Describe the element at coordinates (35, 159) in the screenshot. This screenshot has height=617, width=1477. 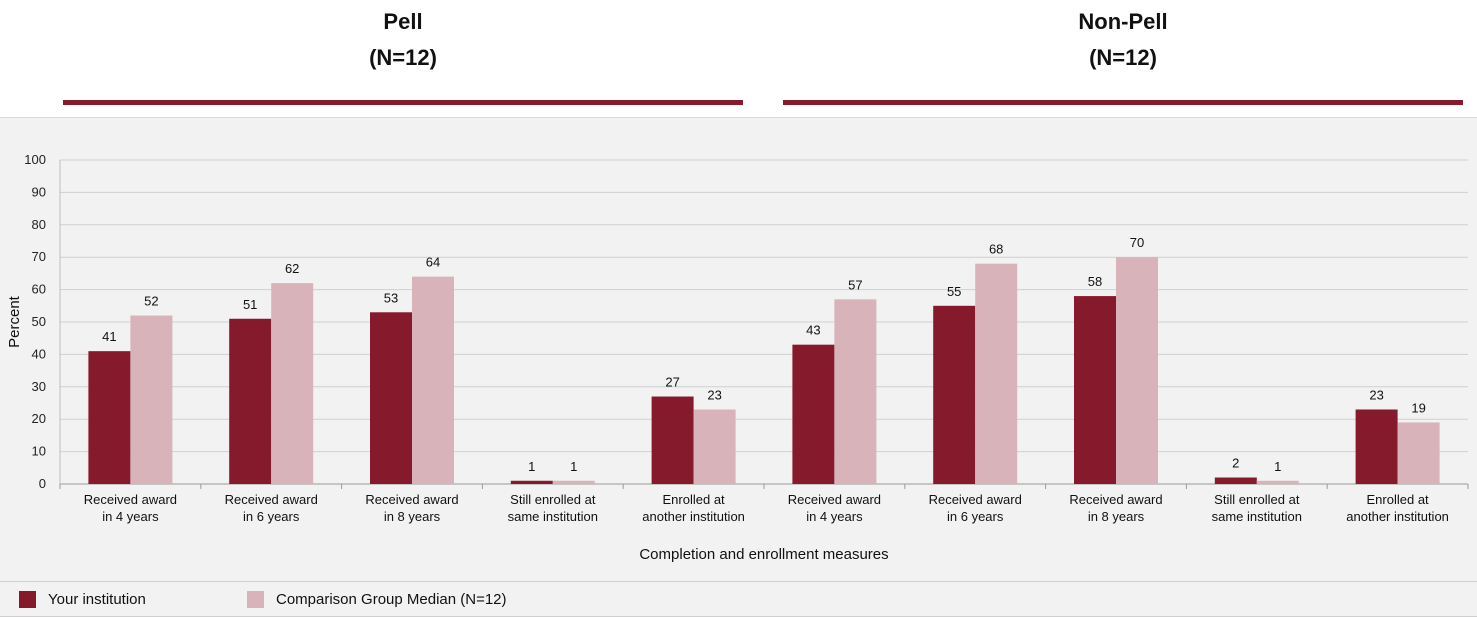
I see `y-tick-label: 100` at that location.